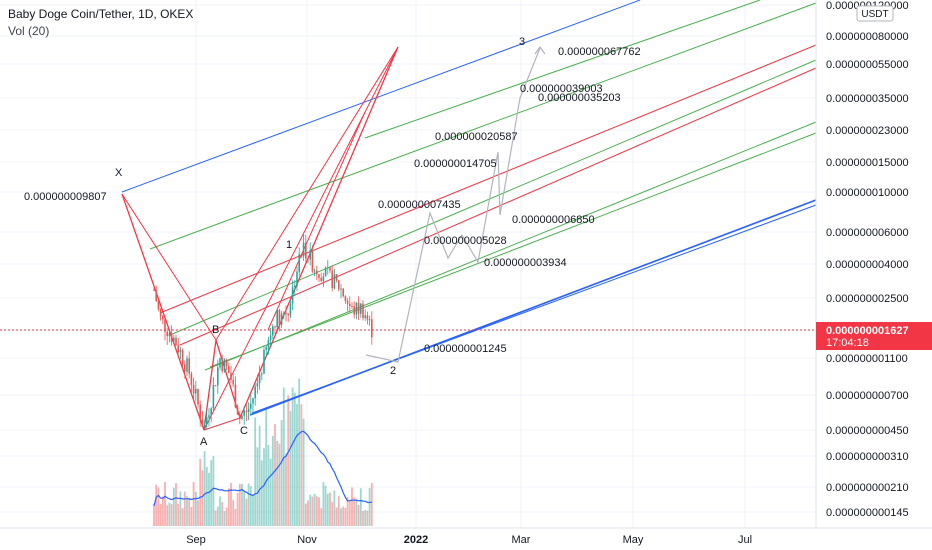 This screenshot has height=550, width=932. Describe the element at coordinates (222, 424) in the screenshot. I see `pattern-ac` at that location.